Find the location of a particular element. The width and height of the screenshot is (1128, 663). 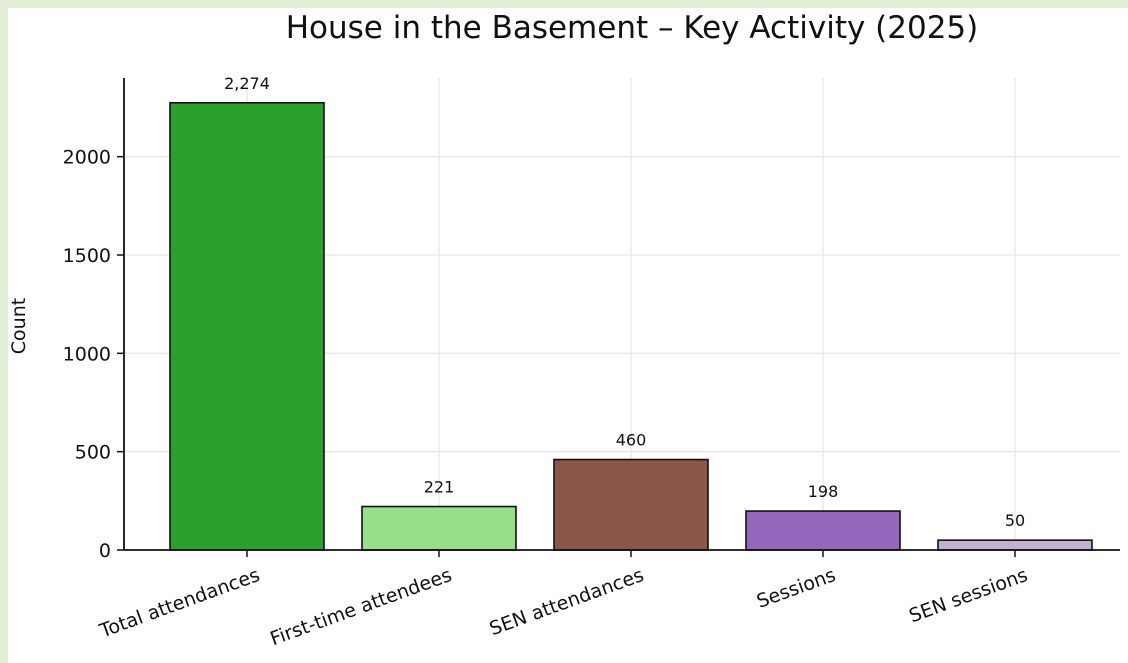

bar-total-attendances is located at coordinates (247, 326).